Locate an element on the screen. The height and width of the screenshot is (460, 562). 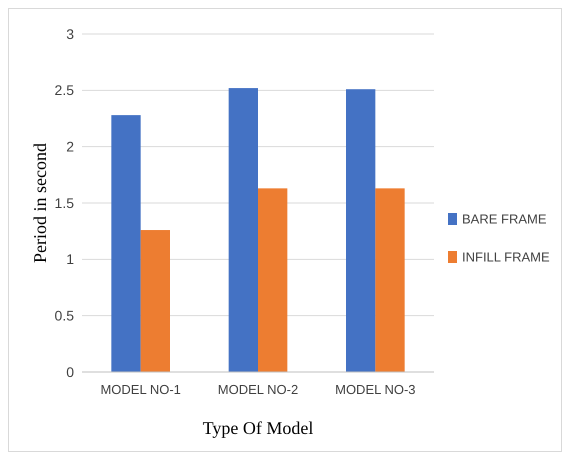
y-tick-label: 0.5 is located at coordinates (64, 316).